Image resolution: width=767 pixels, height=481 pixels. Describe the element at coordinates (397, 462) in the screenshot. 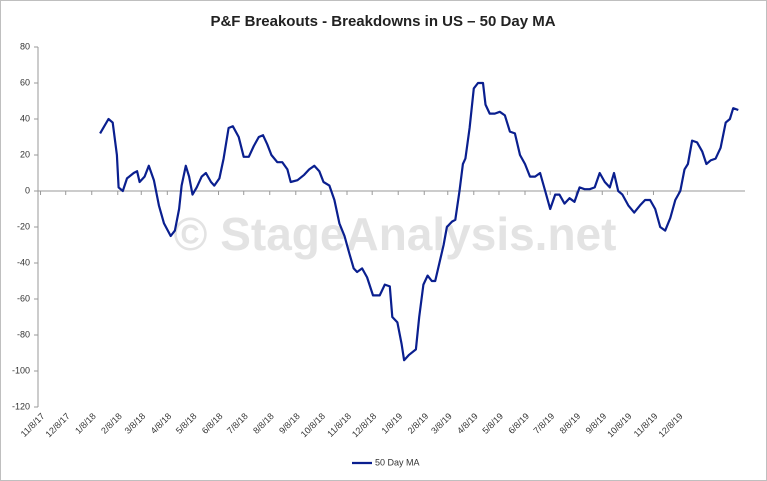

I see `legend-label: 50 Day MA` at that location.